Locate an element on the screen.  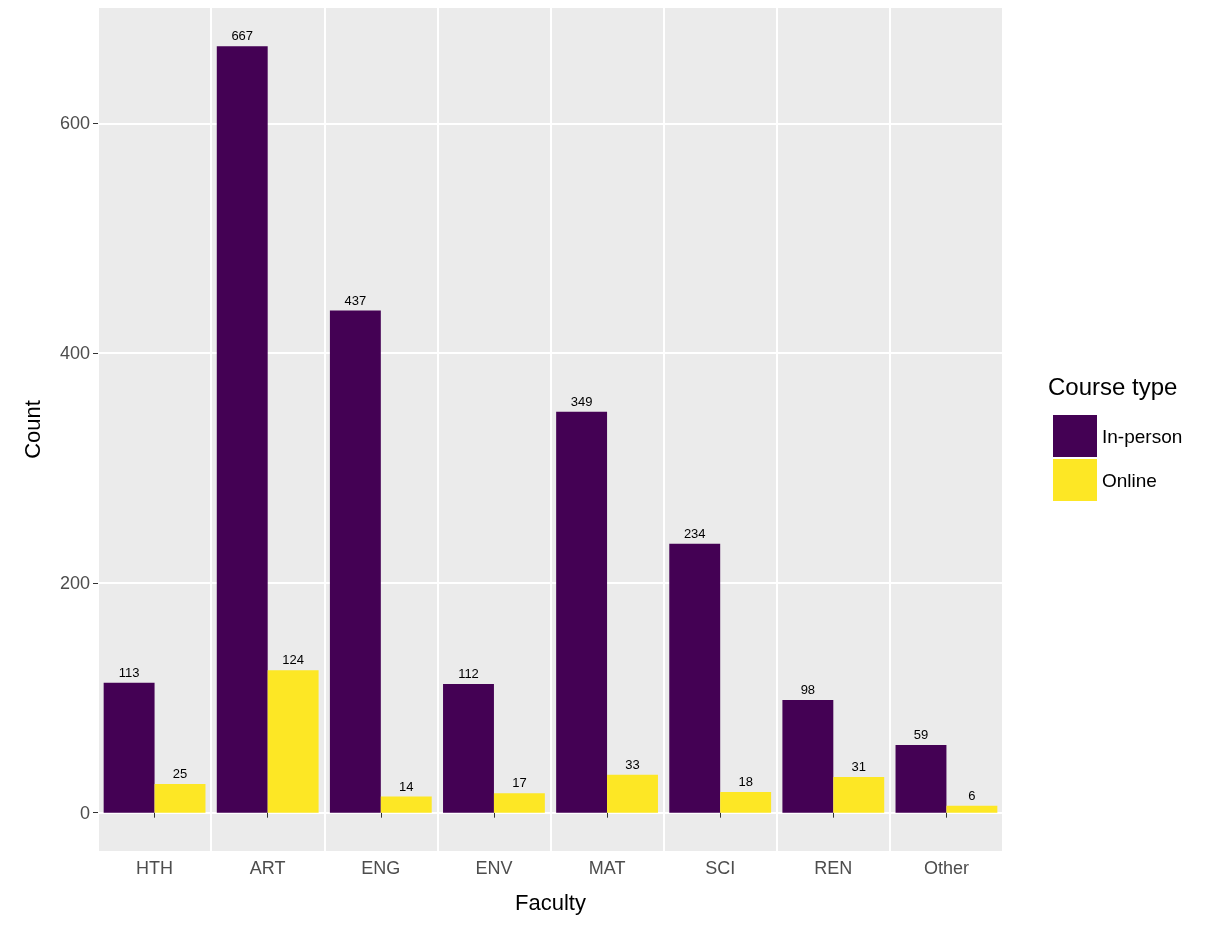
y-axis-title: Count is located at coordinates (32, 429).